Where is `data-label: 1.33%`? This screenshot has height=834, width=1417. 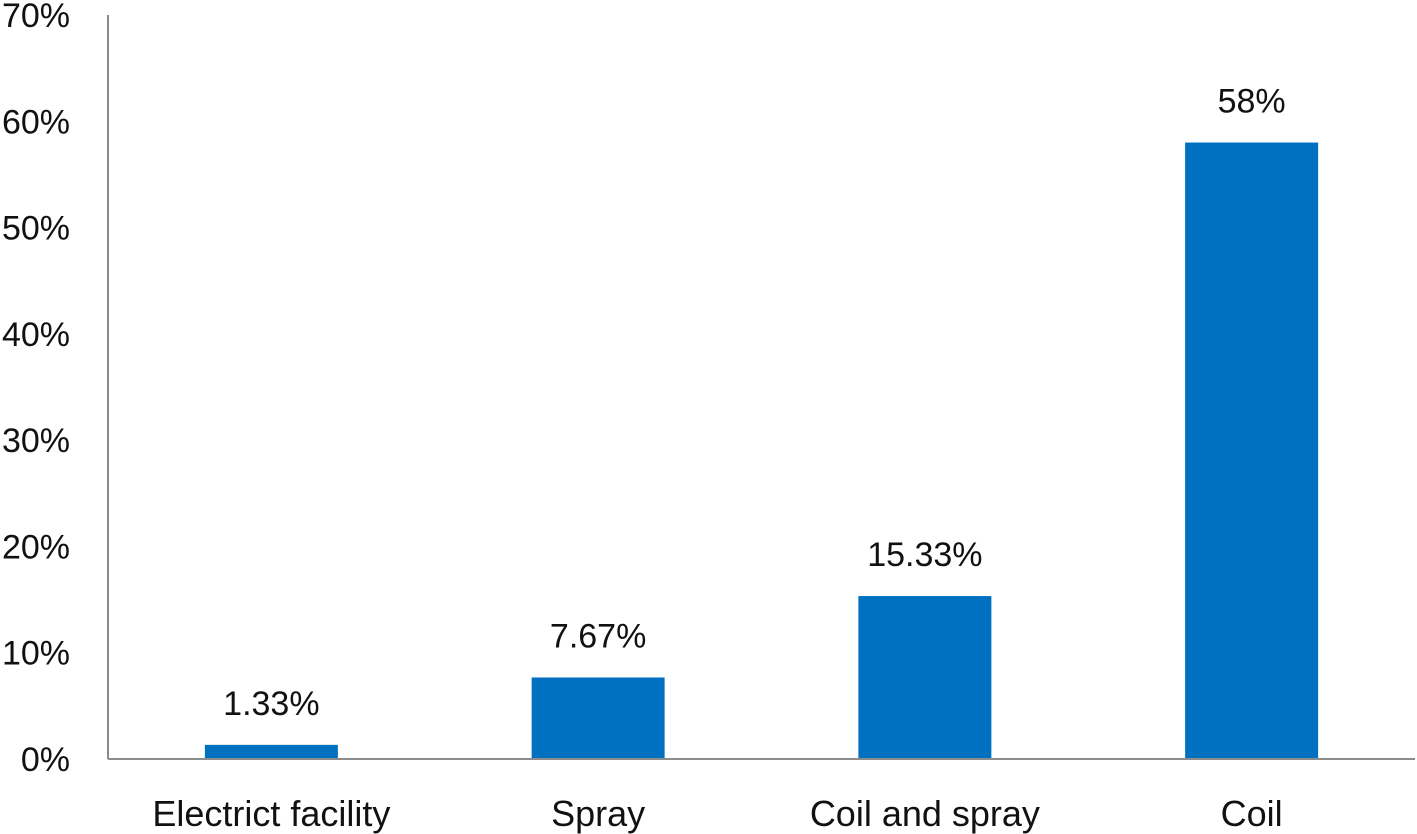
data-label: 1.33% is located at coordinates (271, 704).